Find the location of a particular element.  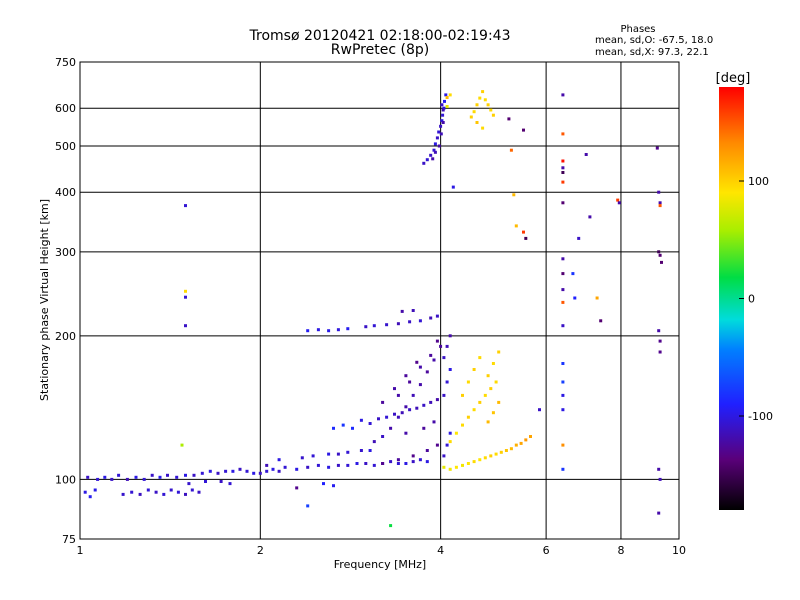

x-tick-label: 10 is located at coordinates (679, 550).